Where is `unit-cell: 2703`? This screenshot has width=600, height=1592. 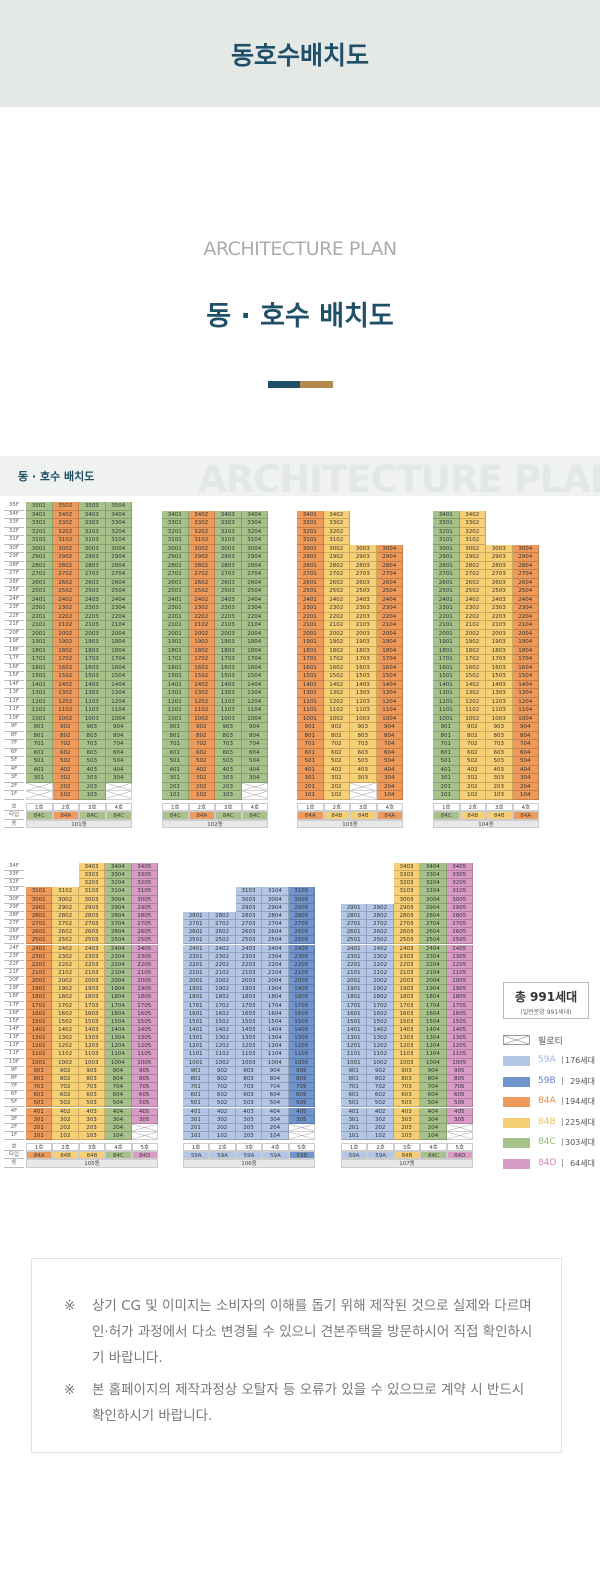 unit-cell: 2703 is located at coordinates (92, 574).